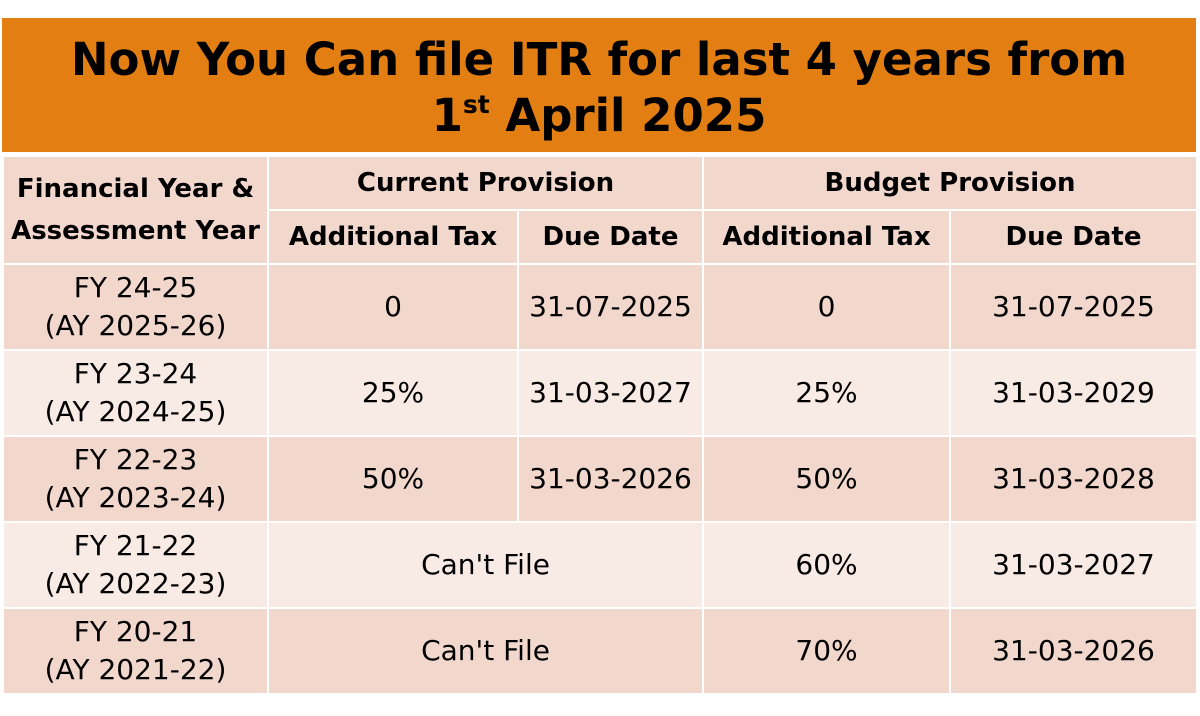 The width and height of the screenshot is (1200, 716). I want to click on fy-ay-cell: FY 22-23 (AY 2023-24), so click(135, 479).